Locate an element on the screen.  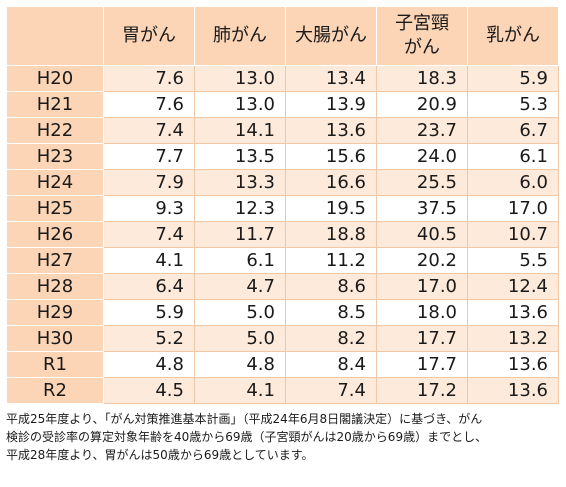
rate-cell: 6.0 is located at coordinates (513, 182).